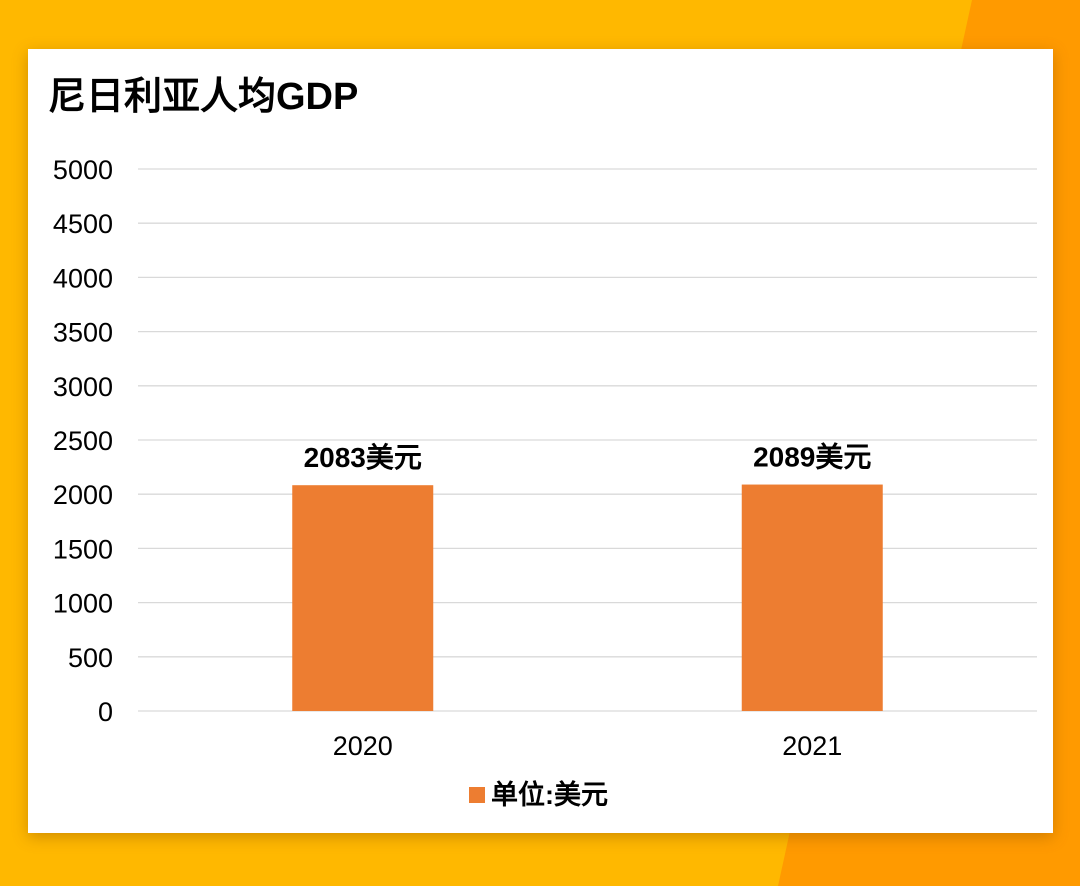 Image resolution: width=1080 pixels, height=886 pixels. I want to click on bar-2021, so click(812, 597).